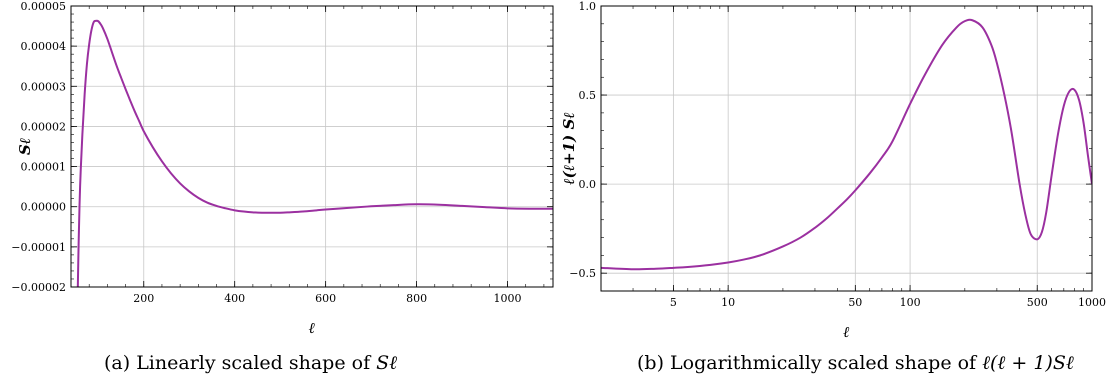 The width and height of the screenshot is (1115, 392). Describe the element at coordinates (1037, 302) in the screenshot. I see `x-tick-label: 500` at that location.